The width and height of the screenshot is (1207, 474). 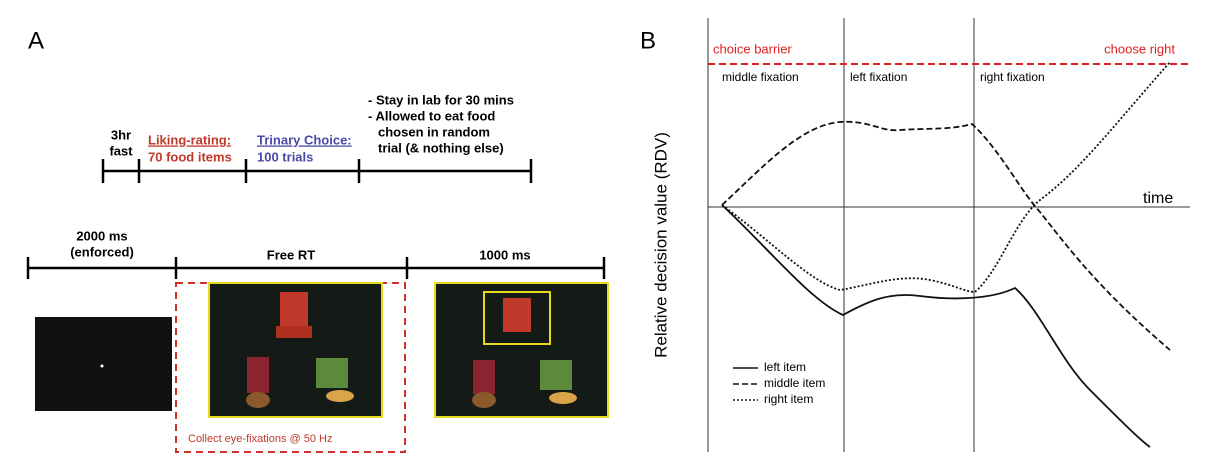 I want to click on study-timeline, so click(x=317, y=171).